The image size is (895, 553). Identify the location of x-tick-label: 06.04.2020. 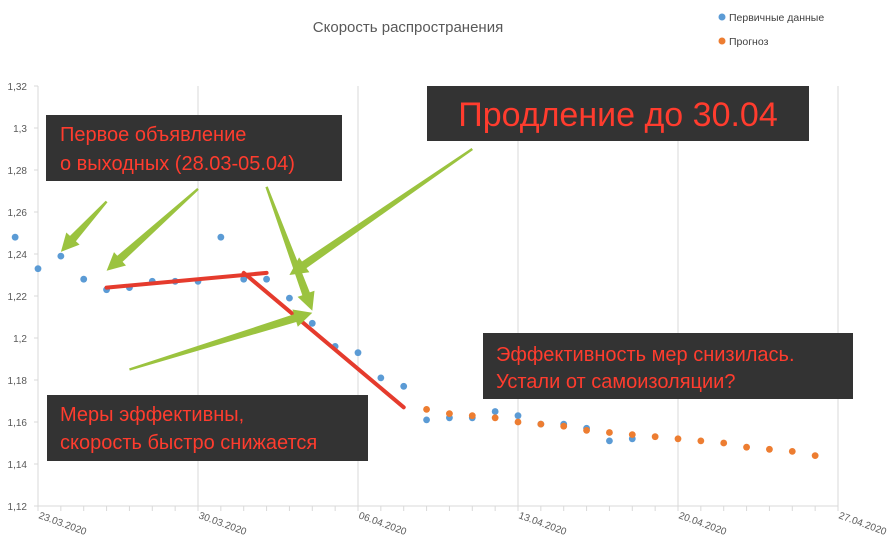
(382, 524).